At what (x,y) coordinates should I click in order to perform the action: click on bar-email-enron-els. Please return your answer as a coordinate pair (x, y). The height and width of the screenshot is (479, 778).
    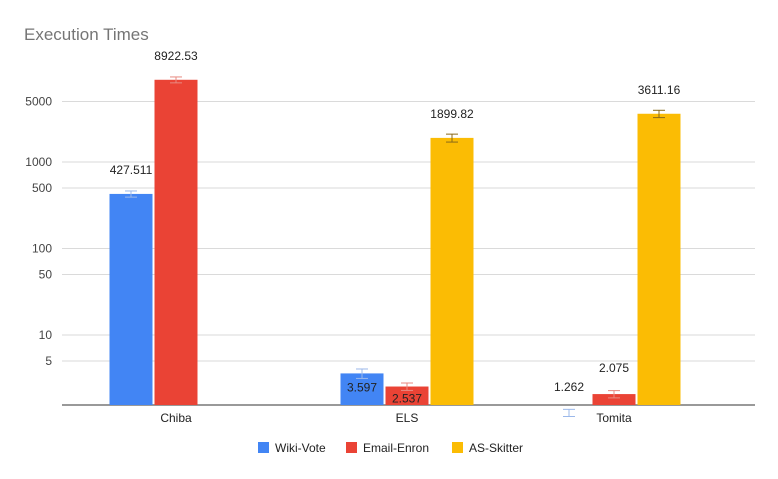
    Looking at the image, I should click on (407, 395).